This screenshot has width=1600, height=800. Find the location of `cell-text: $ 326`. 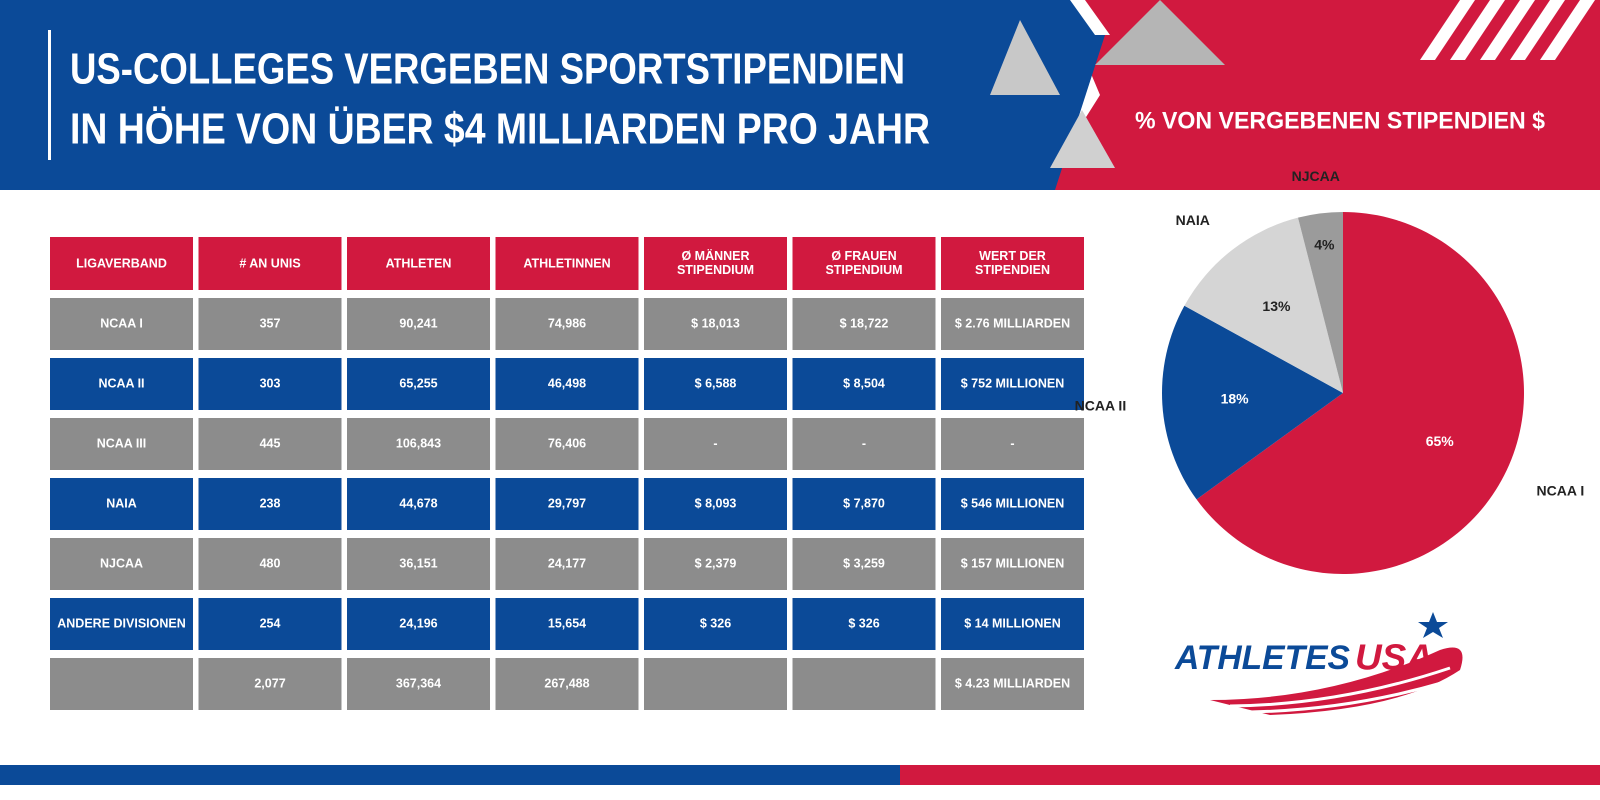

cell-text: $ 326 is located at coordinates (863, 623).